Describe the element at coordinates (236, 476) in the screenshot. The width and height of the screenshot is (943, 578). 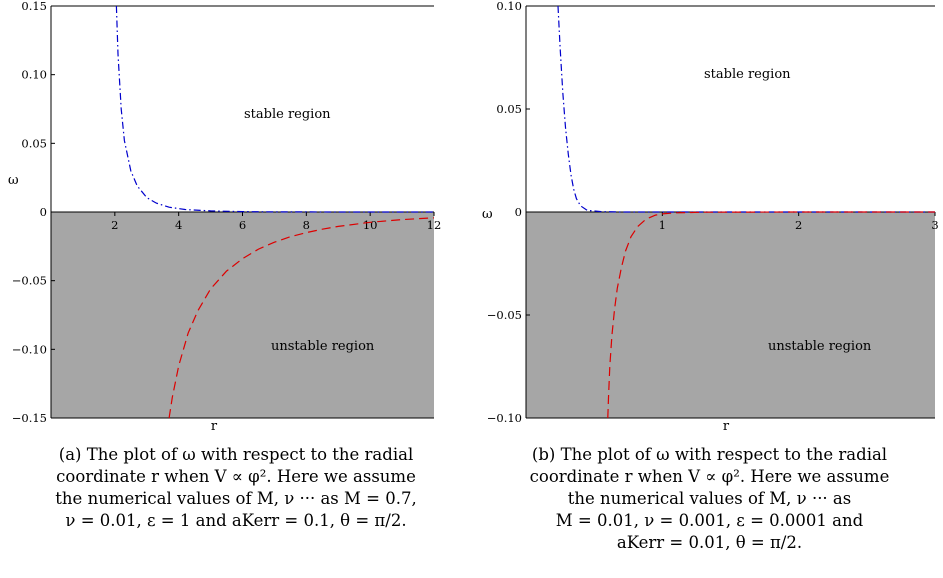
I see `caption-a-line-2: coordinate r when V ∝ φ². Here we assume` at that location.